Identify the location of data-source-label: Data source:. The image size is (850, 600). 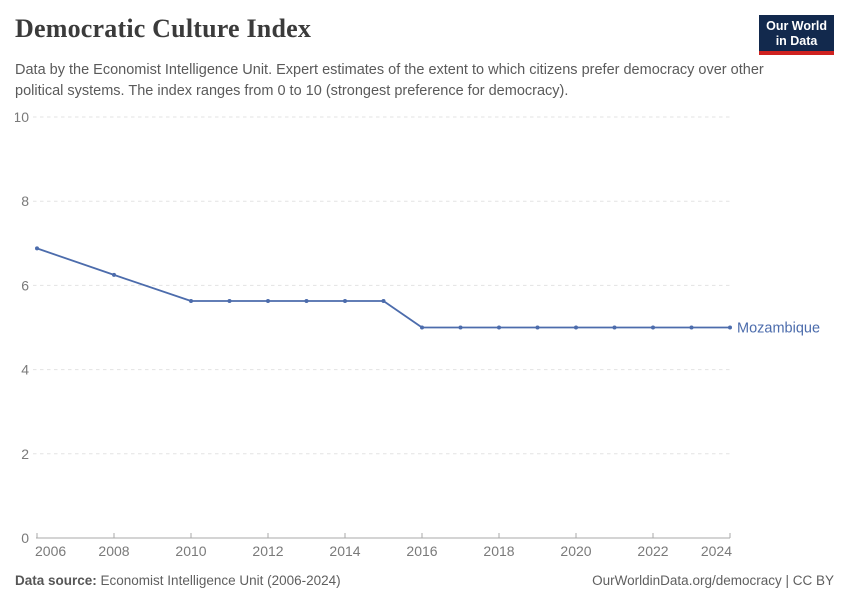
(56, 580).